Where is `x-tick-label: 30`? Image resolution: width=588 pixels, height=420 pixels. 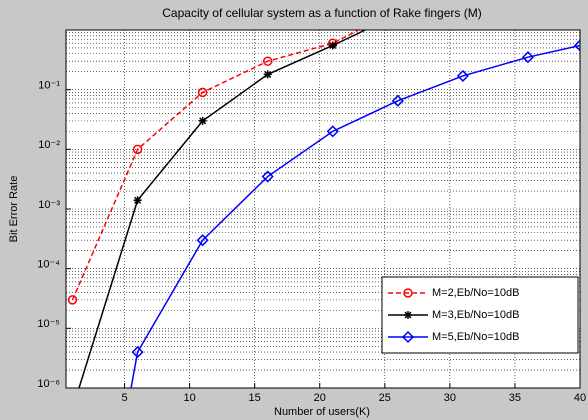 x-tick-label: 30 is located at coordinates (450, 398).